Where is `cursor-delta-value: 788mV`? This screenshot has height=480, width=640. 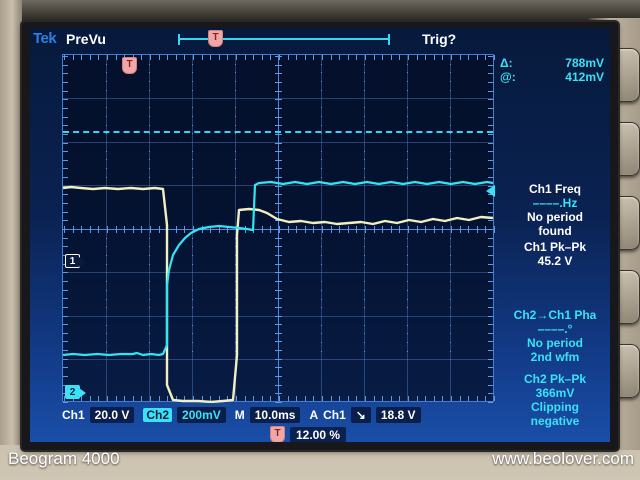
cursor-delta-value: 788mV is located at coordinates (584, 63).